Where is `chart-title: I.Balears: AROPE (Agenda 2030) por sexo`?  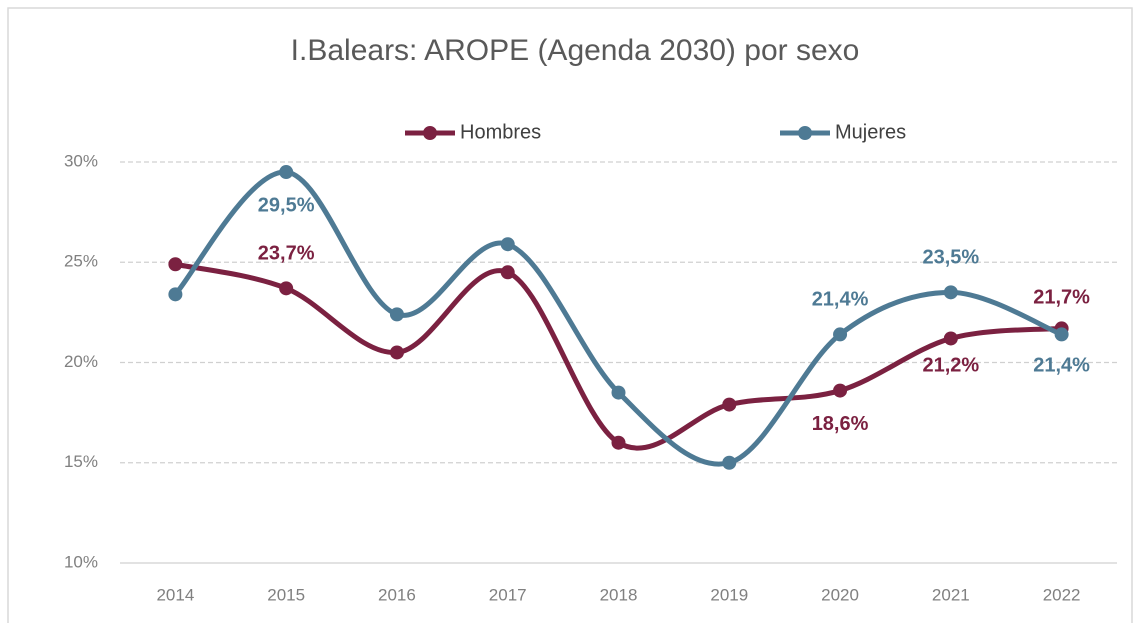
chart-title: I.Balears: AROPE (Agenda 2030) por sexo is located at coordinates (575, 50).